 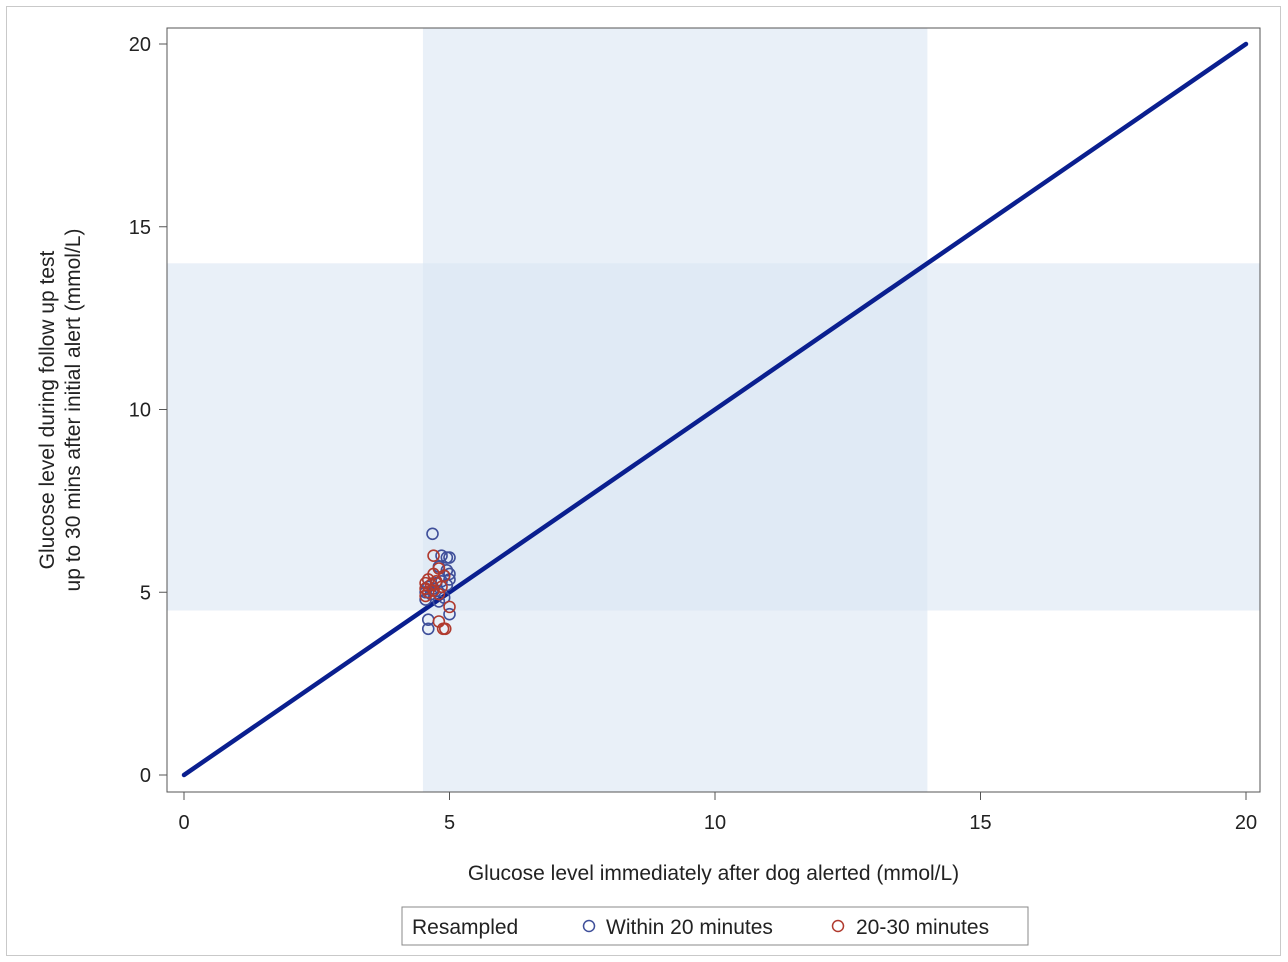 I want to click on y-axis: 0 5 10 15 20, so click(x=148, y=410).